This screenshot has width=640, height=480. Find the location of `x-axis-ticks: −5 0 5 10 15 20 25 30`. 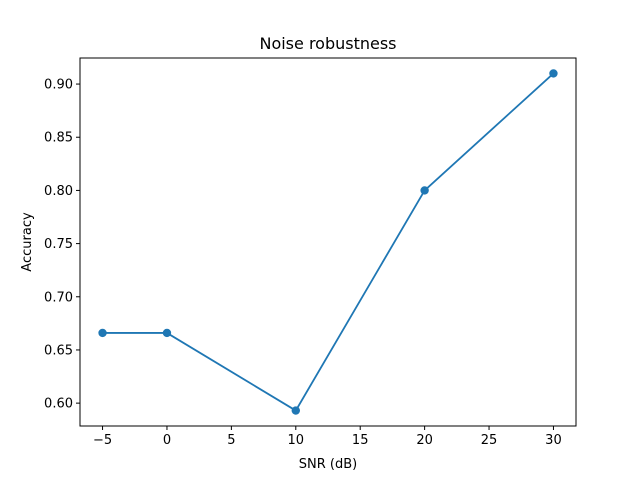

x-axis-ticks: −5 0 5 10 15 20 25 30 is located at coordinates (327, 437).